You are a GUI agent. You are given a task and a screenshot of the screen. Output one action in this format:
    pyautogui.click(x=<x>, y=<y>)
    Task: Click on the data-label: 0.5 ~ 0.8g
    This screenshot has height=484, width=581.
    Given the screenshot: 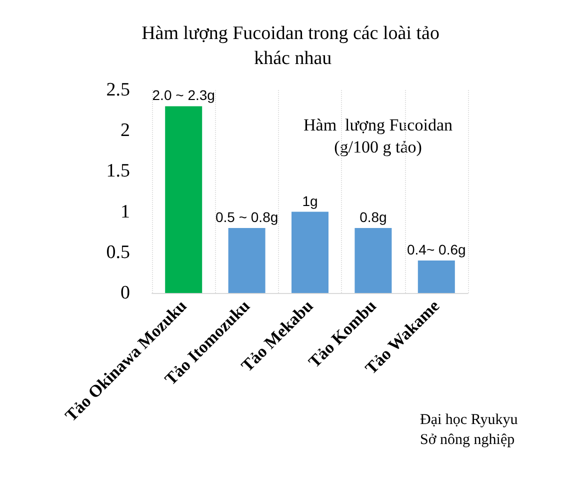 What is the action you would take?
    pyautogui.click(x=246, y=217)
    